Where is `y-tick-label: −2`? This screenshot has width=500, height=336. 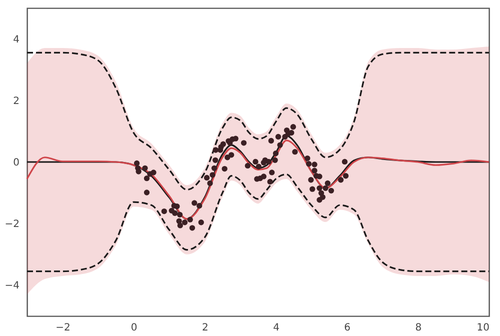 y-tick-label: −2 is located at coordinates (12, 224).